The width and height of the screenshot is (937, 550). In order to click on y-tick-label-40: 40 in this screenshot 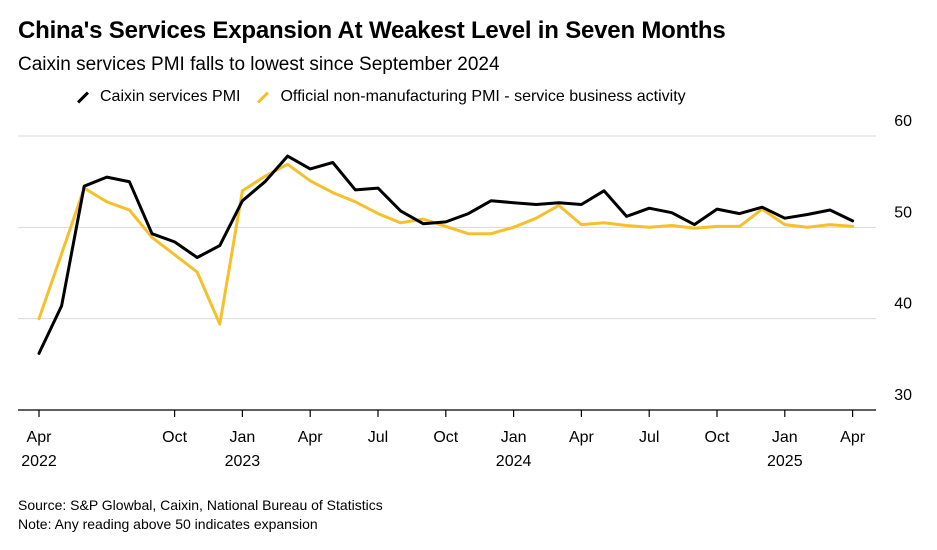, I will do `click(903, 304)`.